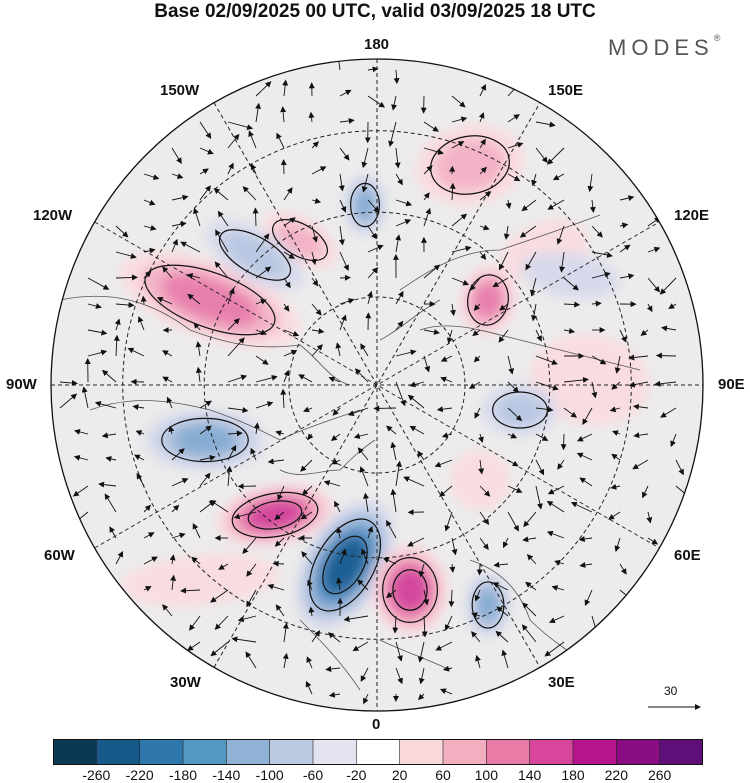 This screenshot has height=783, width=750. I want to click on anomaly-north-atlantic-positive, so click(200, 580).